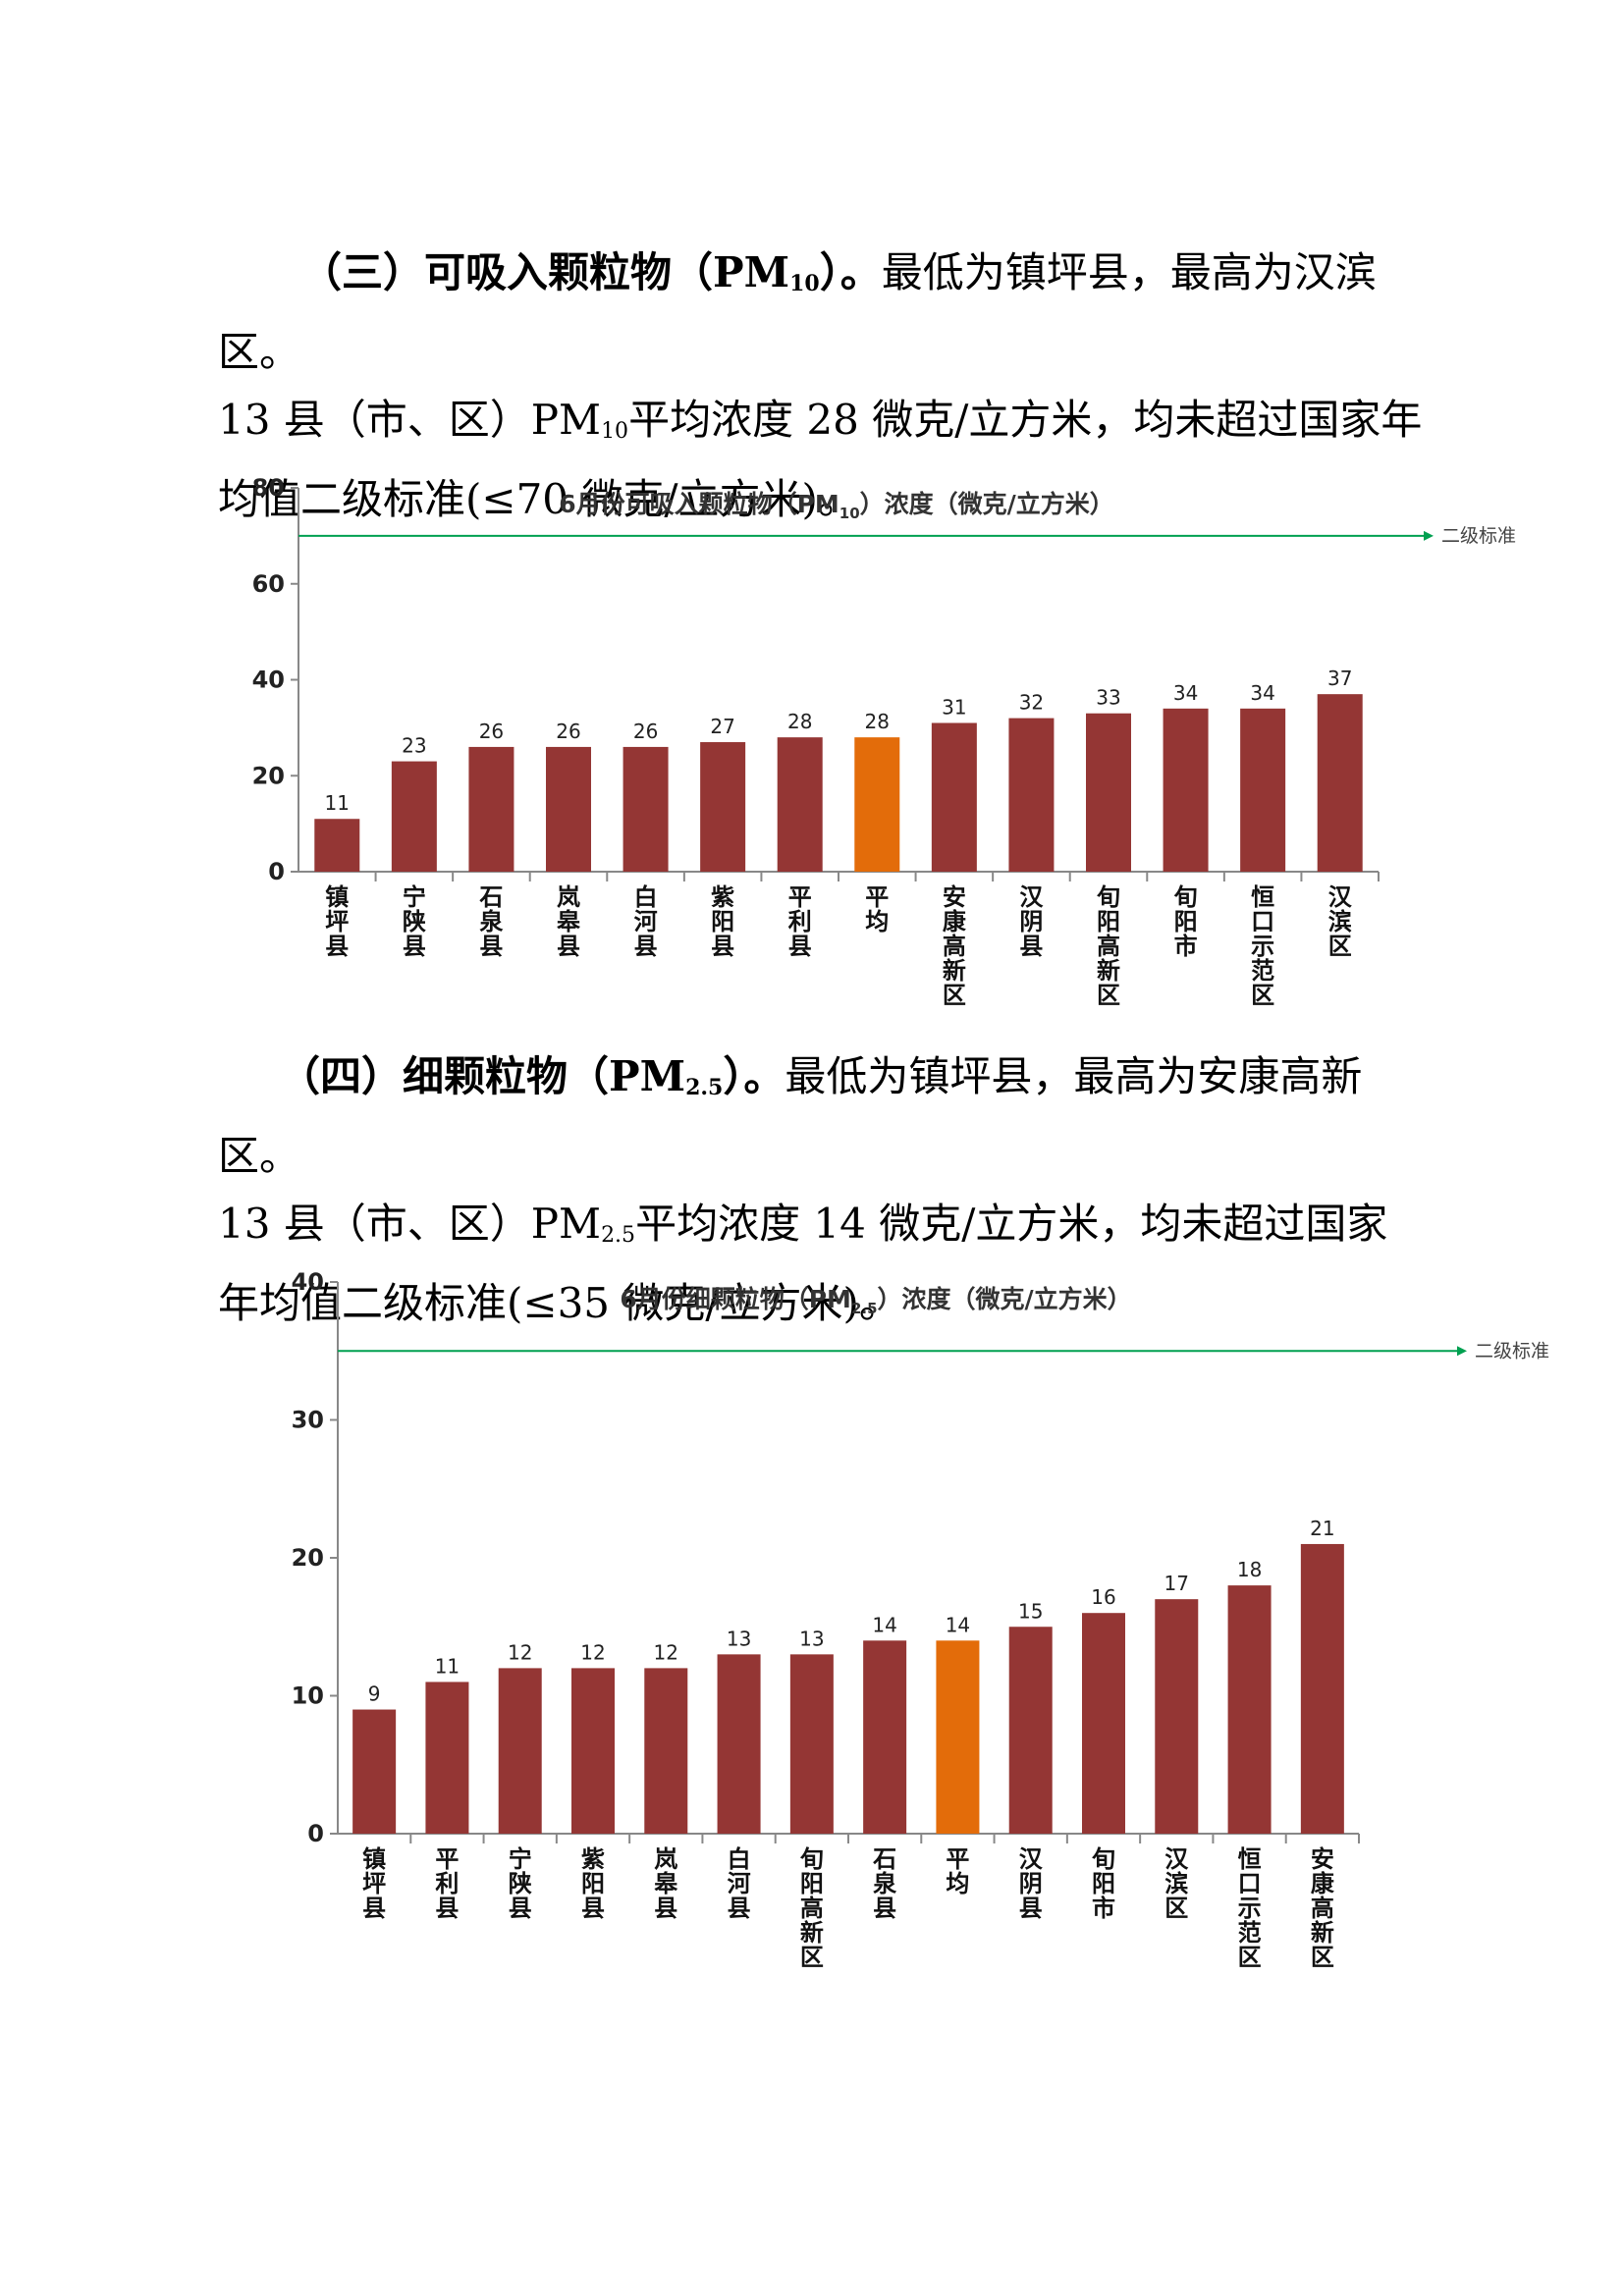  What do you see at coordinates (699, 504) in the screenshot?
I see `chart-title-text: 6月份可吸入颗粒物（PM` at bounding box center [699, 504].